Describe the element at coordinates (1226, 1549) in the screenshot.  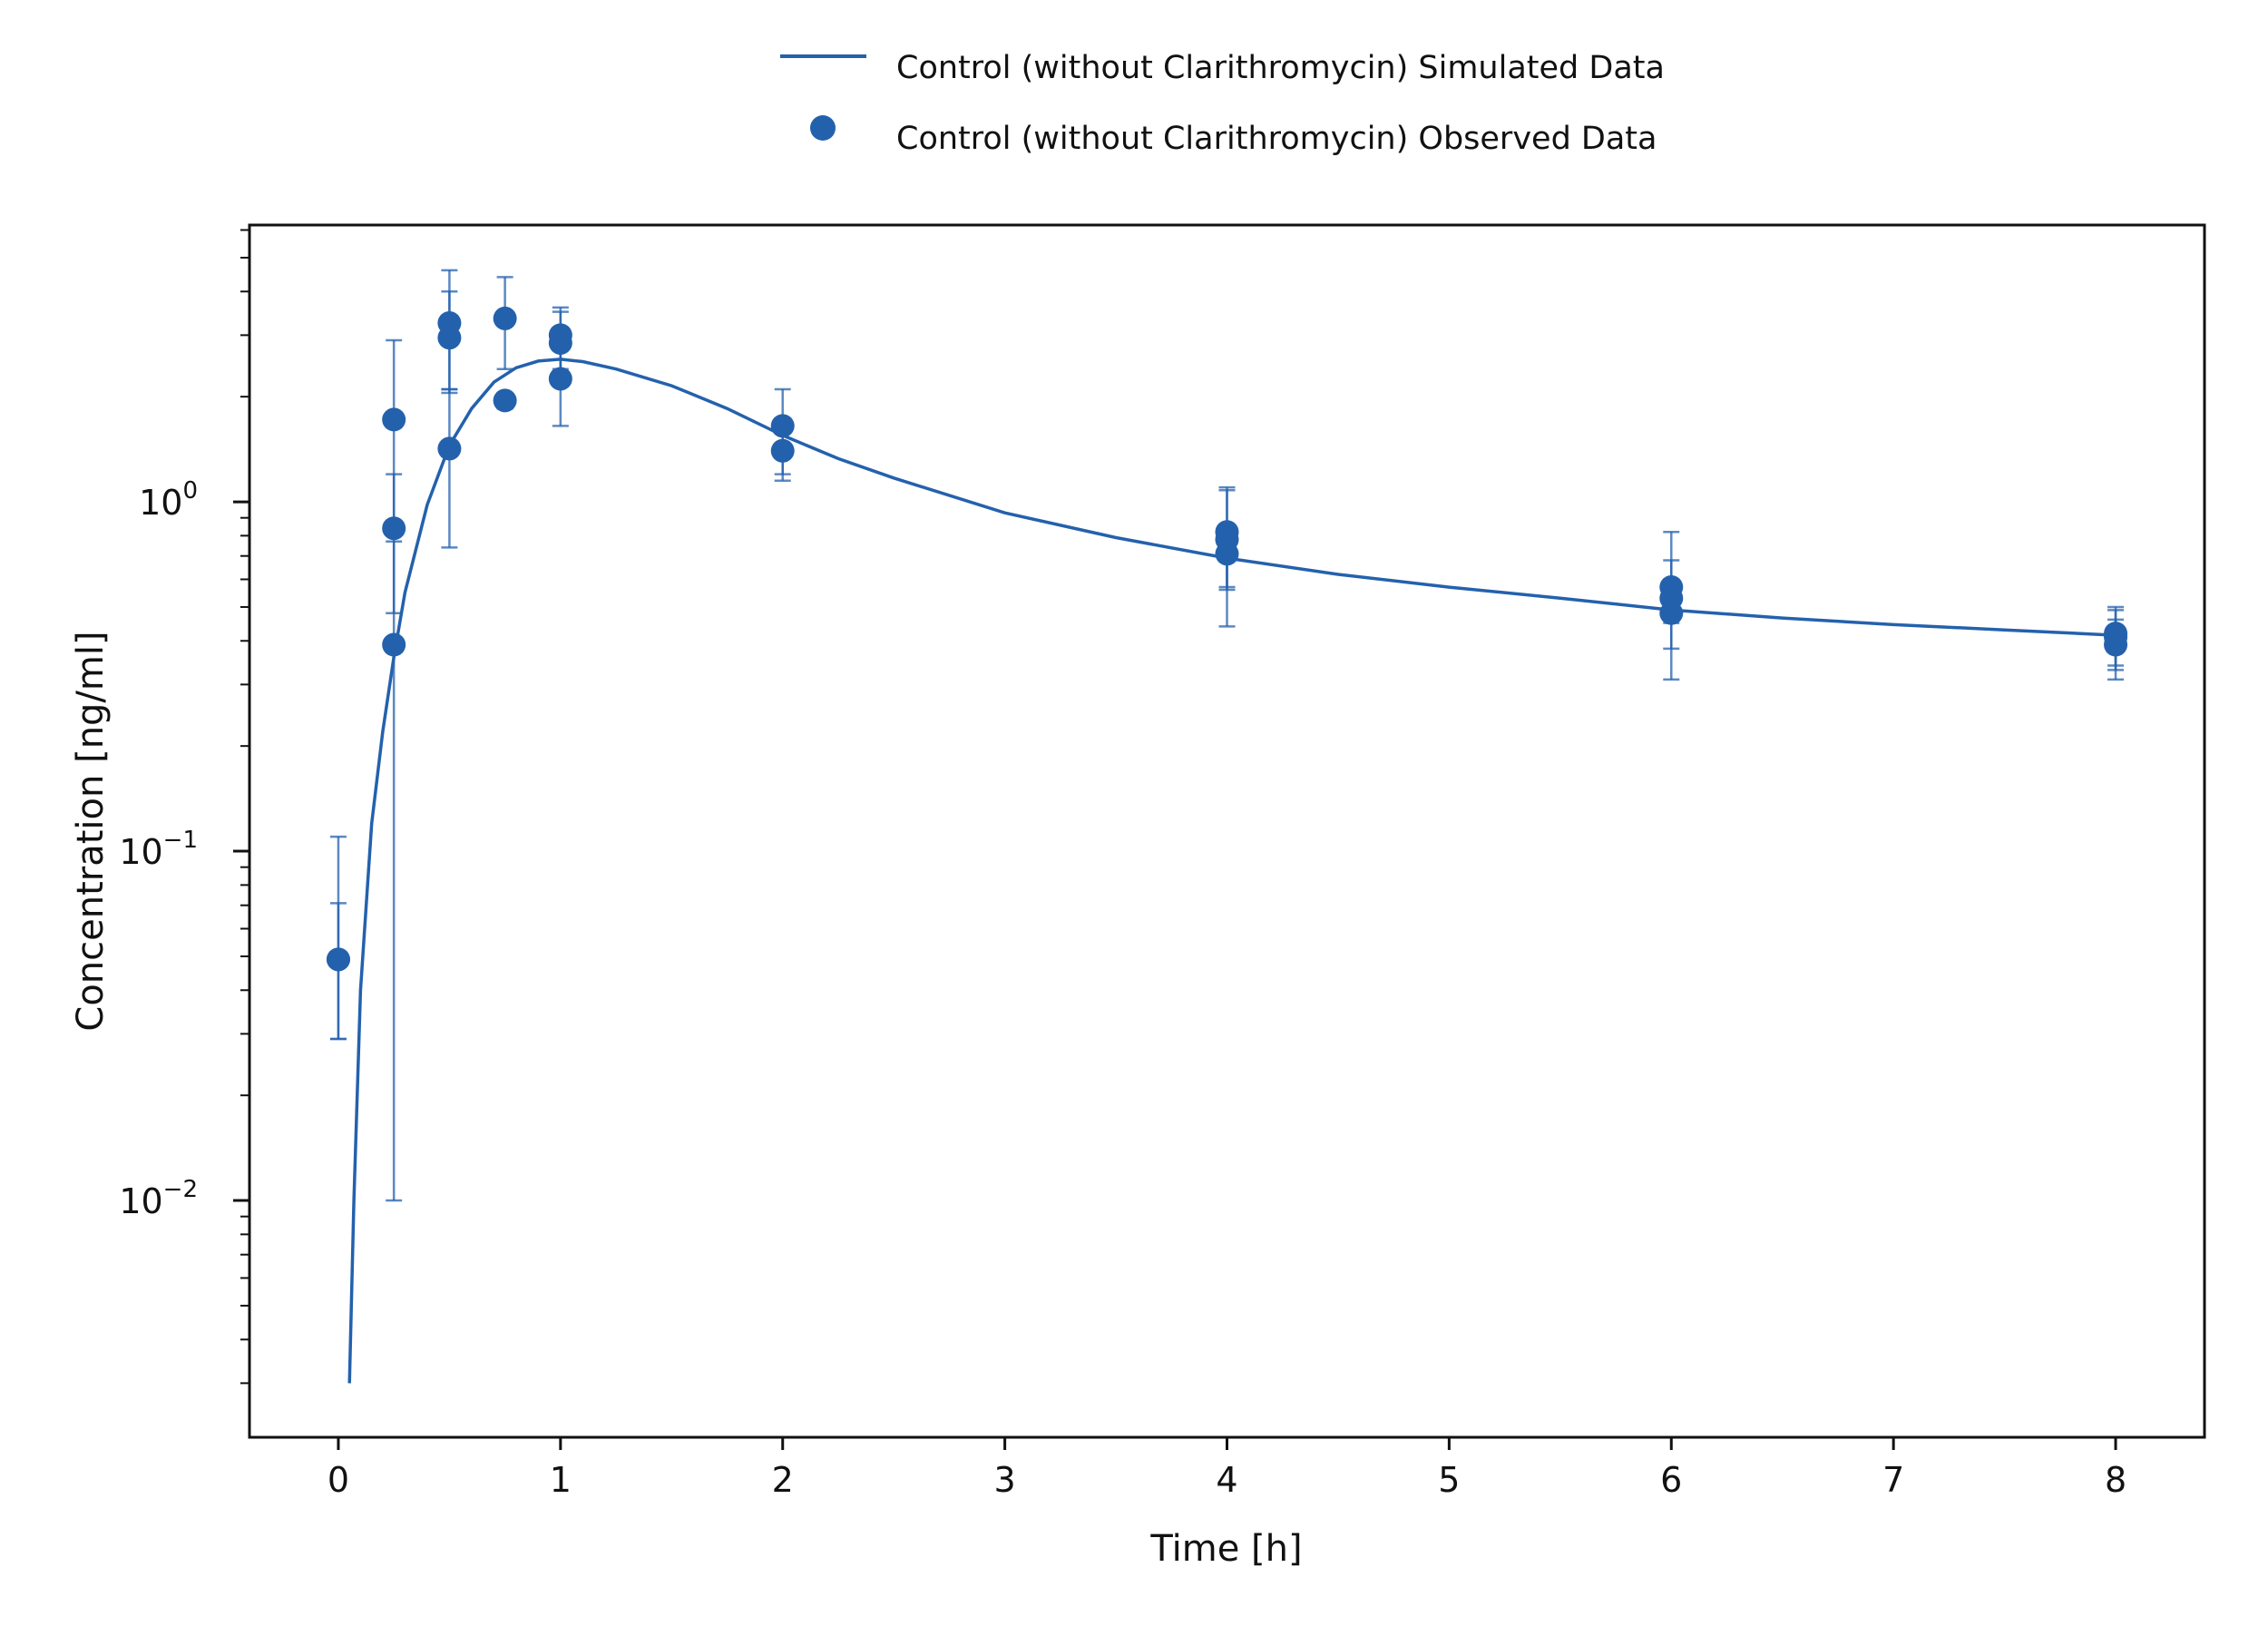
I see `x-axis-title: Time [h]` at that location.